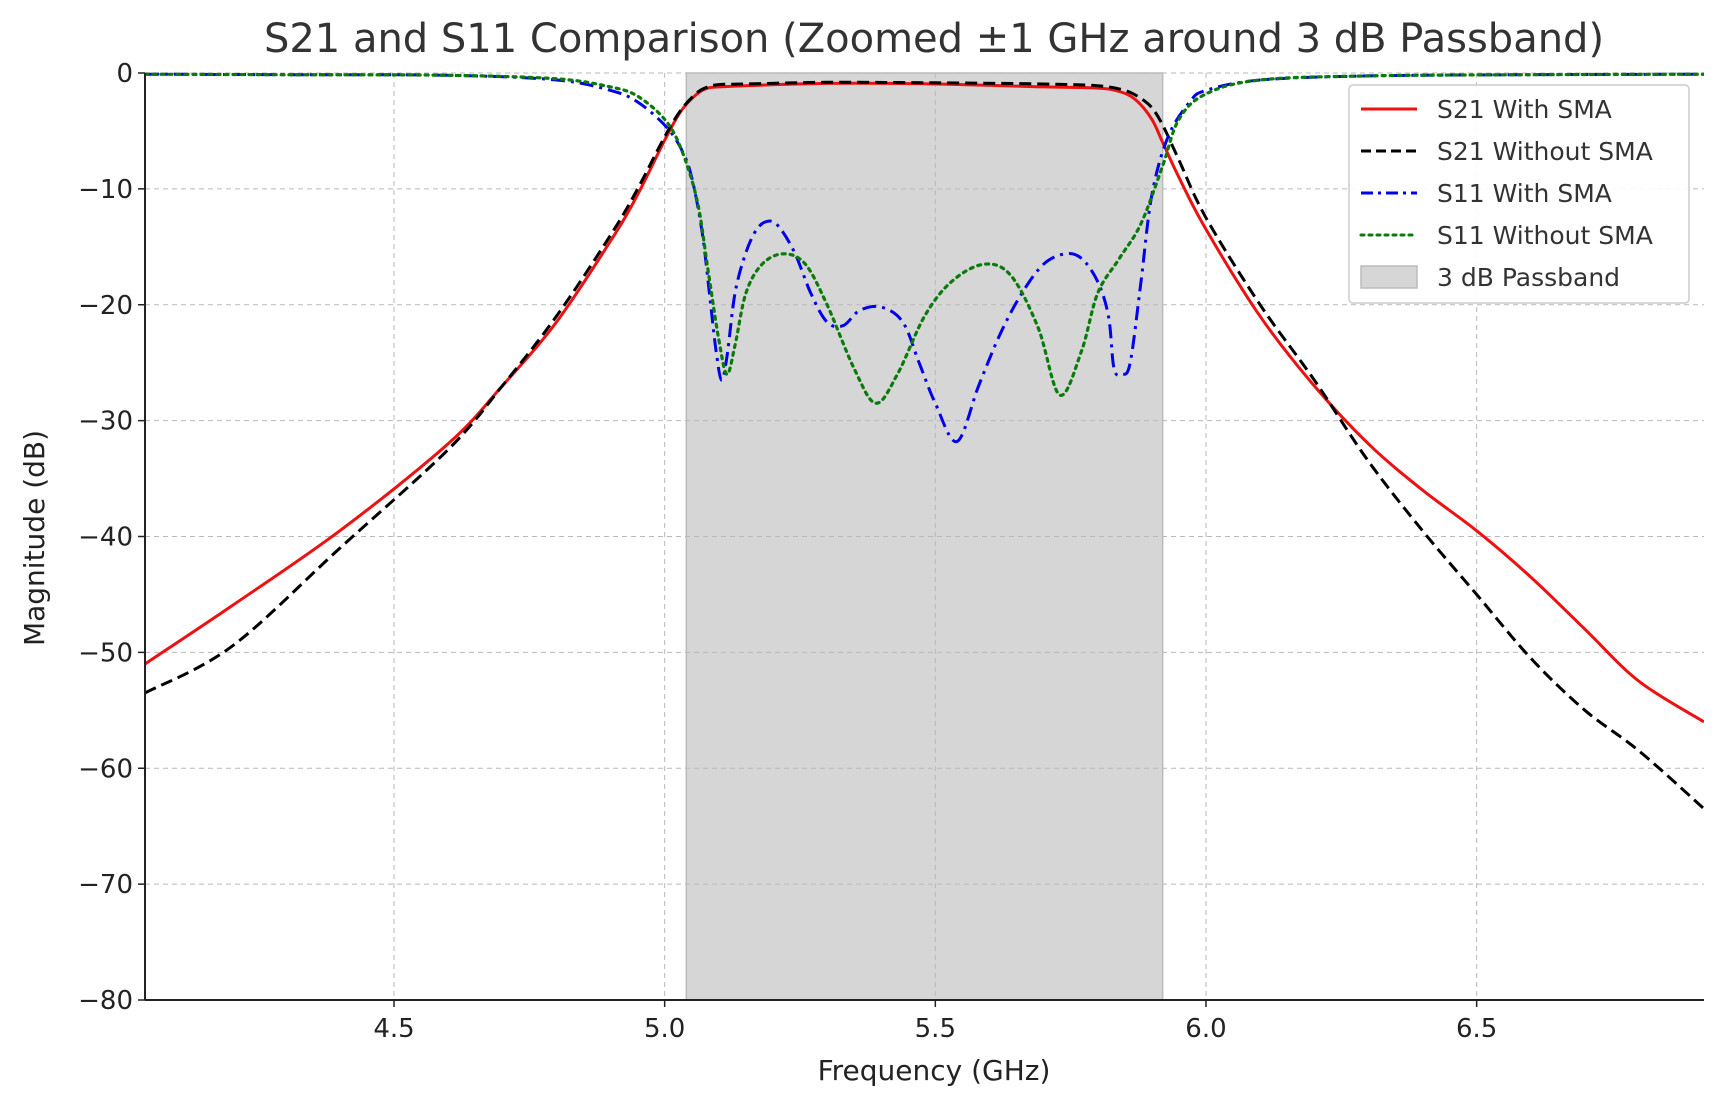 The height and width of the screenshot is (1101, 1714). What do you see at coordinates (1476, 1029) in the screenshot?
I see `x-tick-label: 6.5` at bounding box center [1476, 1029].